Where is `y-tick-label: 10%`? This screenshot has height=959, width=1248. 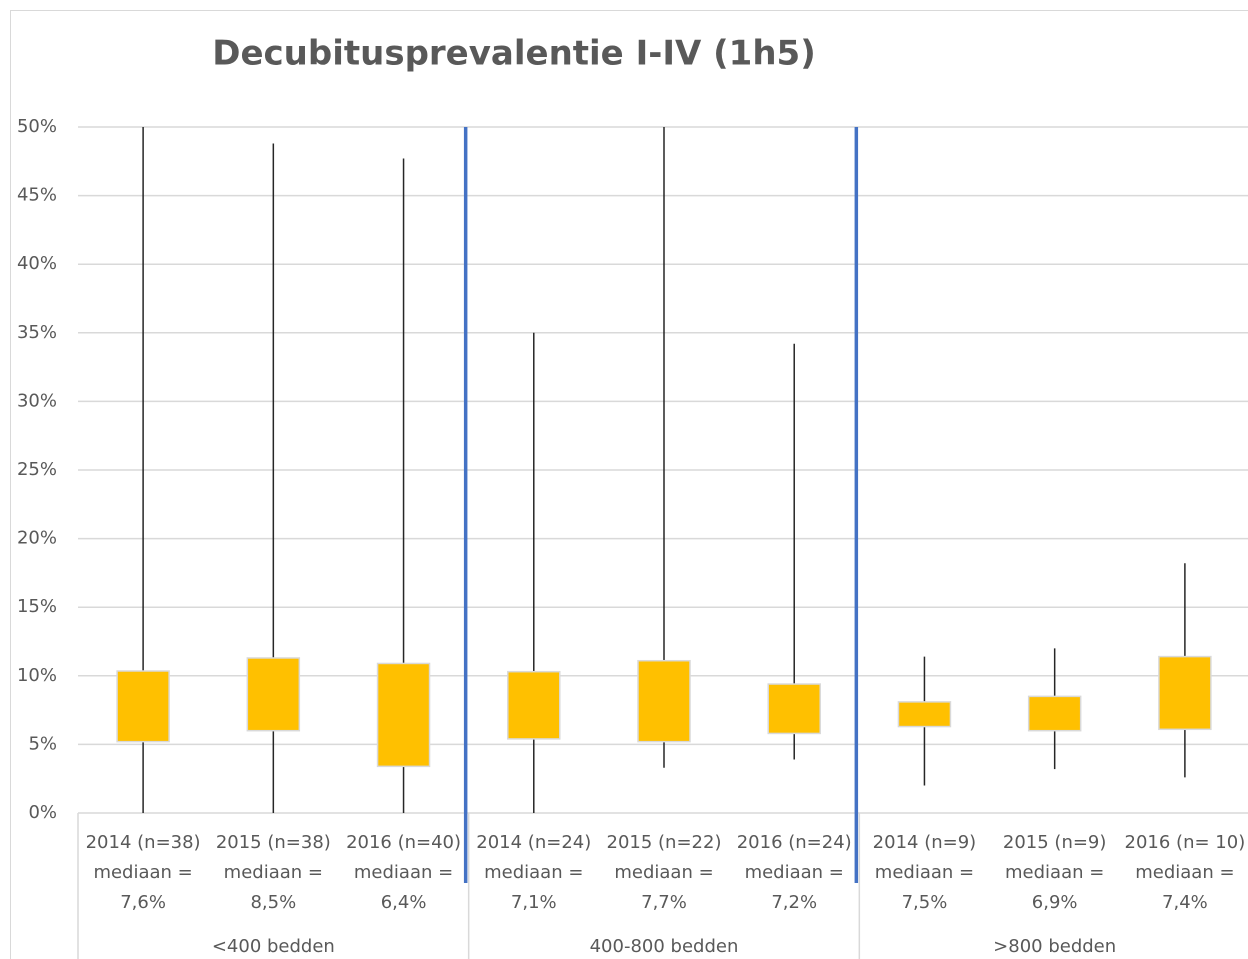
y-tick-label: 10% is located at coordinates (37, 675).